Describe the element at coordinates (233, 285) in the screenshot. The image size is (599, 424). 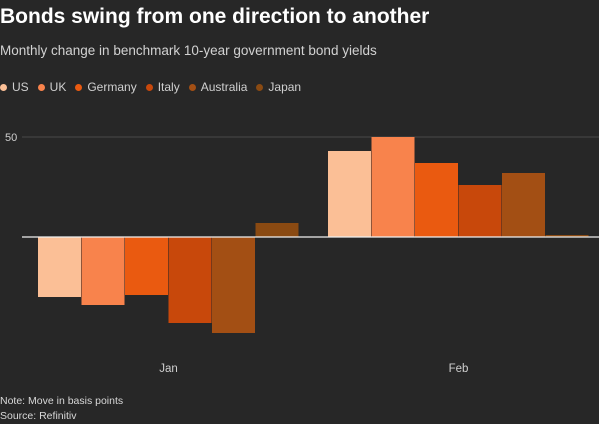
I see `bar-jan-australia` at that location.